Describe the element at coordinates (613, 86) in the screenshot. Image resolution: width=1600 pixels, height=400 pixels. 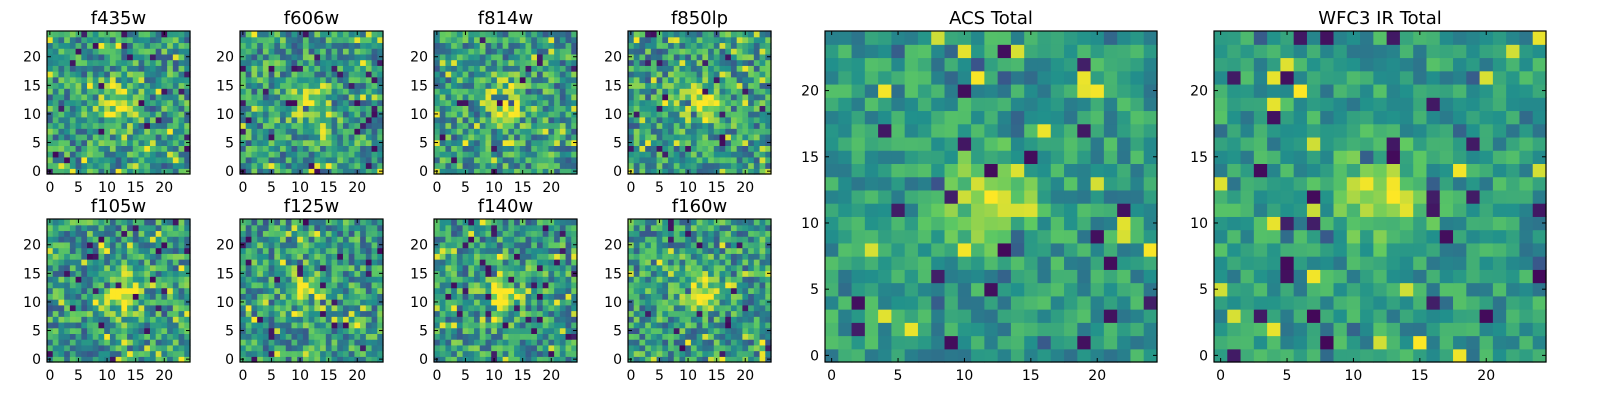
I see `y-tick-label: 15` at that location.